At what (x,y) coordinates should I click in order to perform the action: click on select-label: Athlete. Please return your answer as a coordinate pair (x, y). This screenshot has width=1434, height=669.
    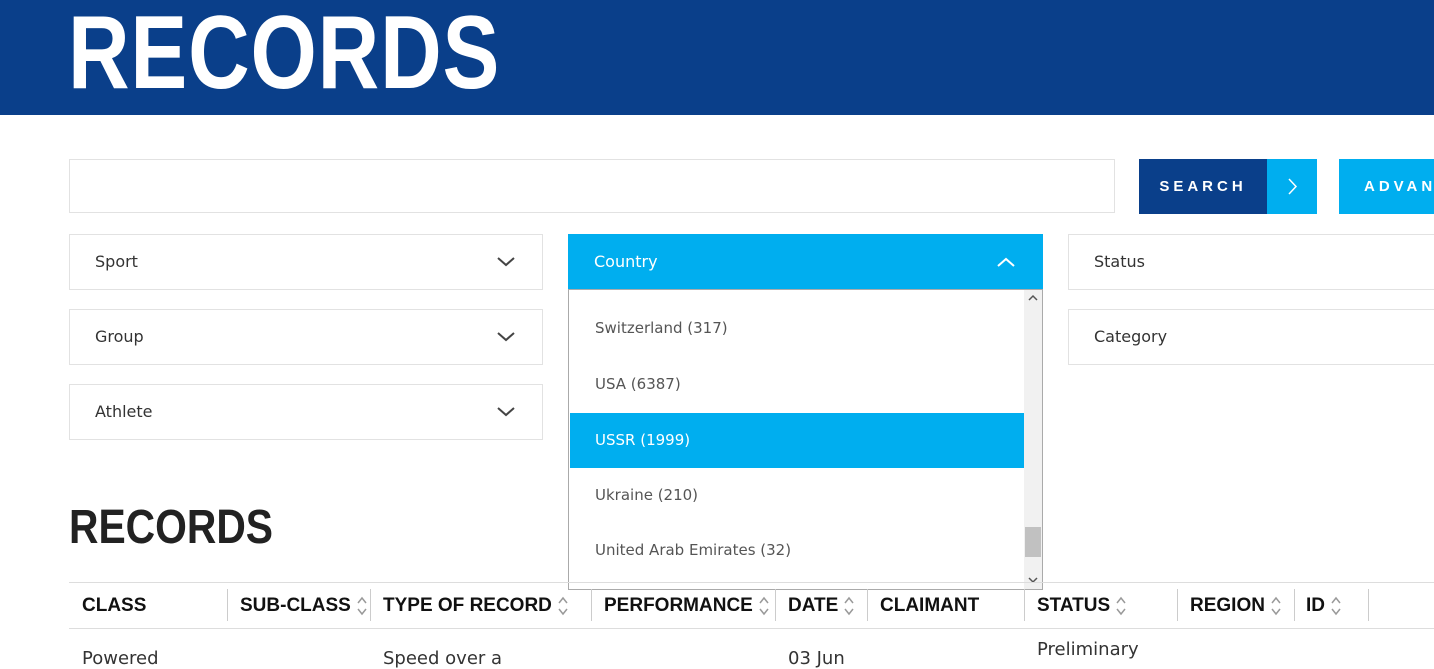
    Looking at the image, I should click on (124, 411).